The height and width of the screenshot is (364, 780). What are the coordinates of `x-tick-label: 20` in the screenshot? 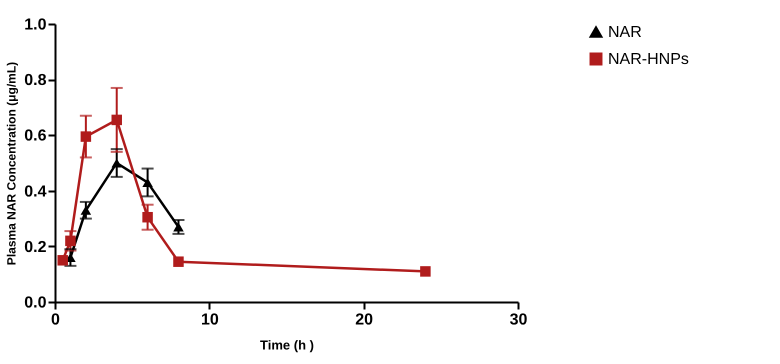 It's located at (364, 320).